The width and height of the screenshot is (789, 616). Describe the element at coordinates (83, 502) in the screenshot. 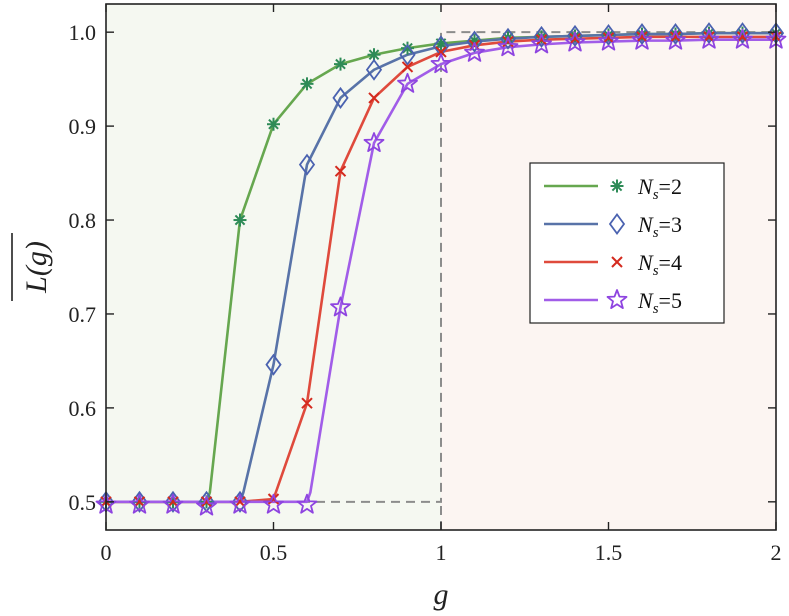

I see `y-tick-label: 0.5` at that location.